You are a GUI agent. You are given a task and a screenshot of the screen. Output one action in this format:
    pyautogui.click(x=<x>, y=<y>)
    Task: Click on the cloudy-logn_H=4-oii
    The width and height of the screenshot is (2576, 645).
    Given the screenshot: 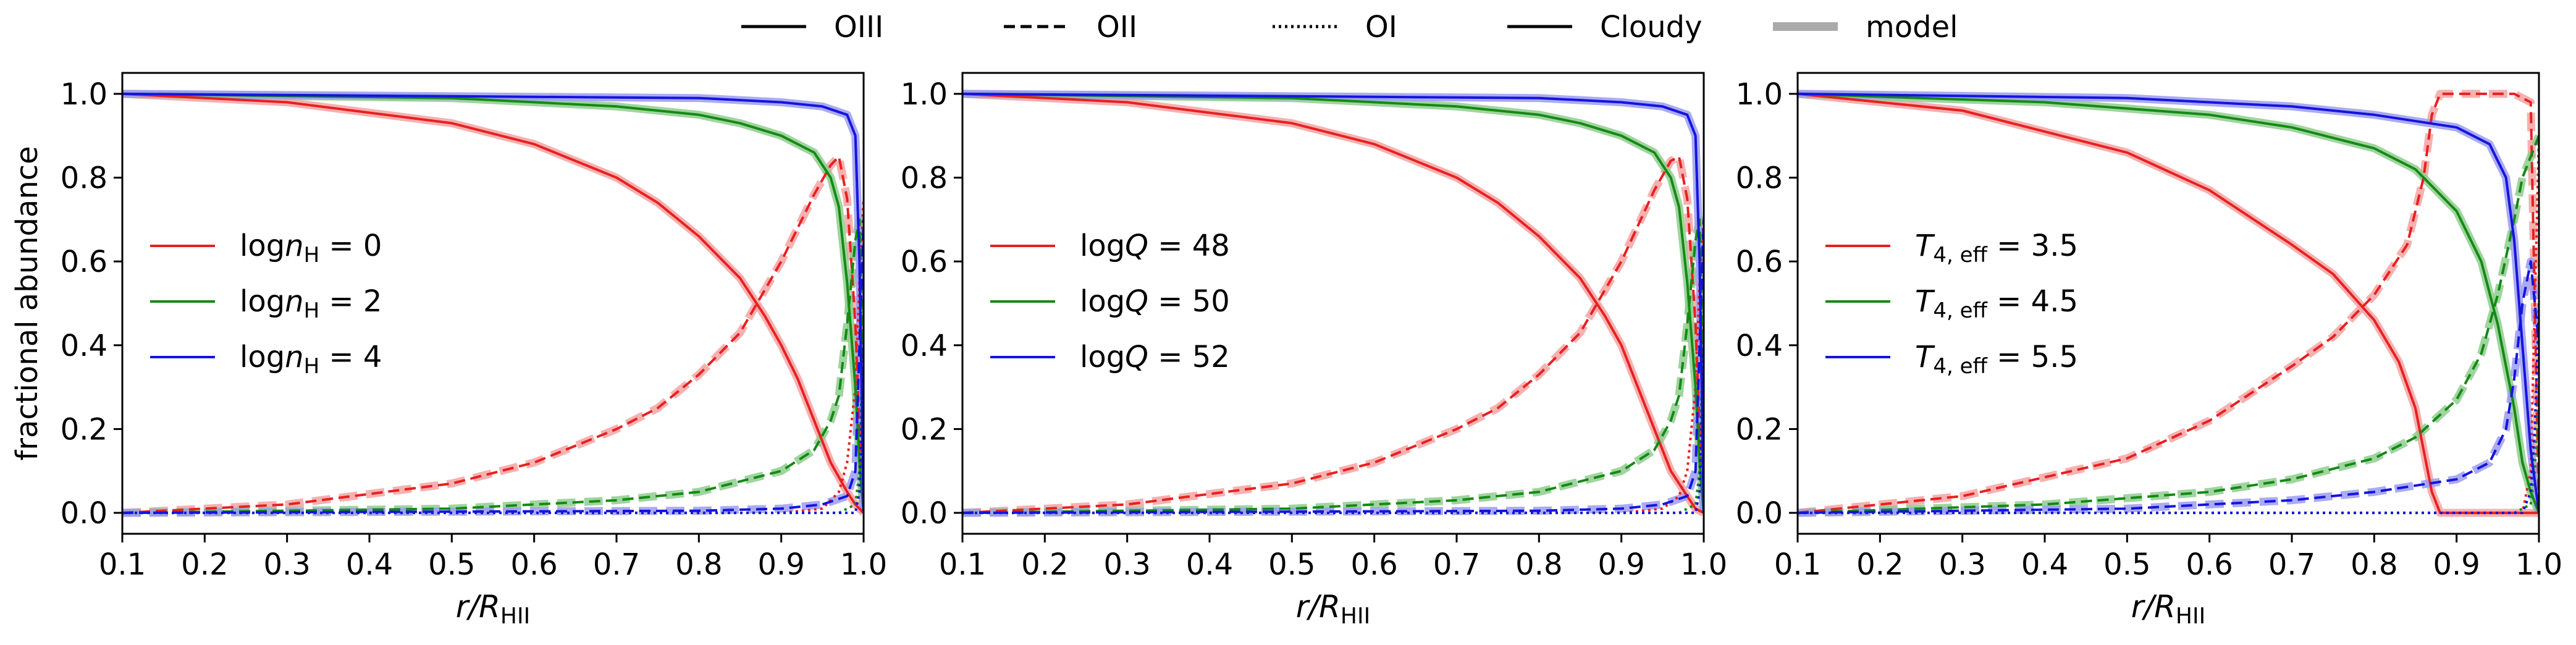 What is the action you would take?
    pyautogui.click(x=493, y=367)
    